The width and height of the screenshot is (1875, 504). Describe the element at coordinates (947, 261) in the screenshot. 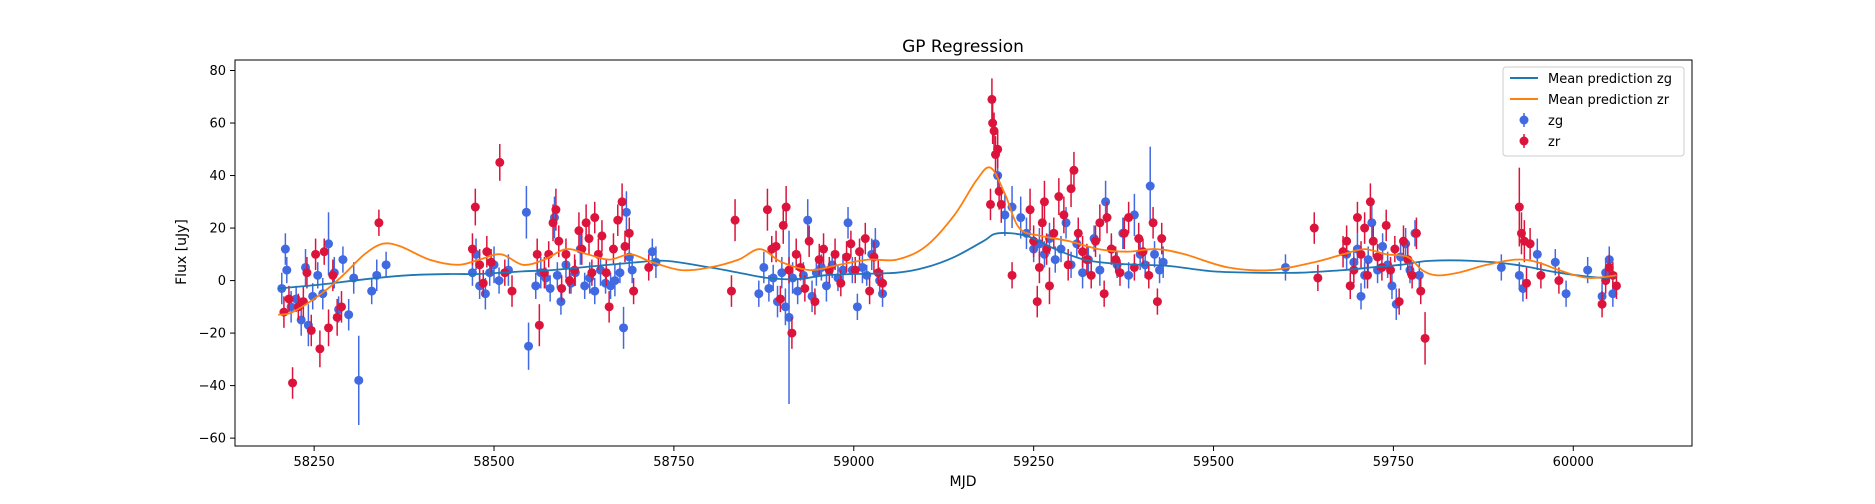

I see `mean-prediction-zg-line` at that location.